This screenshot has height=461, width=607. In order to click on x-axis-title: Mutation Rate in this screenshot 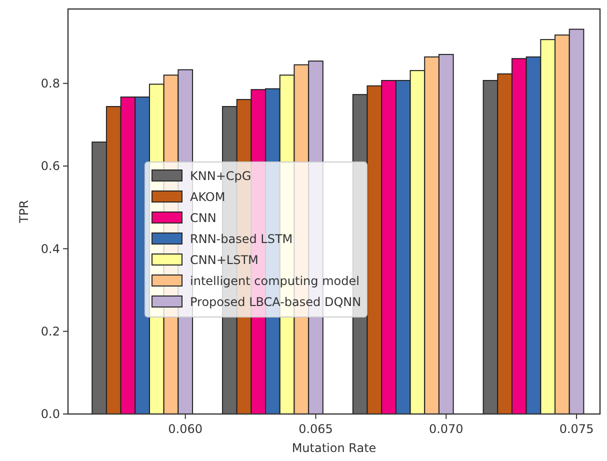, I will do `click(334, 448)`.